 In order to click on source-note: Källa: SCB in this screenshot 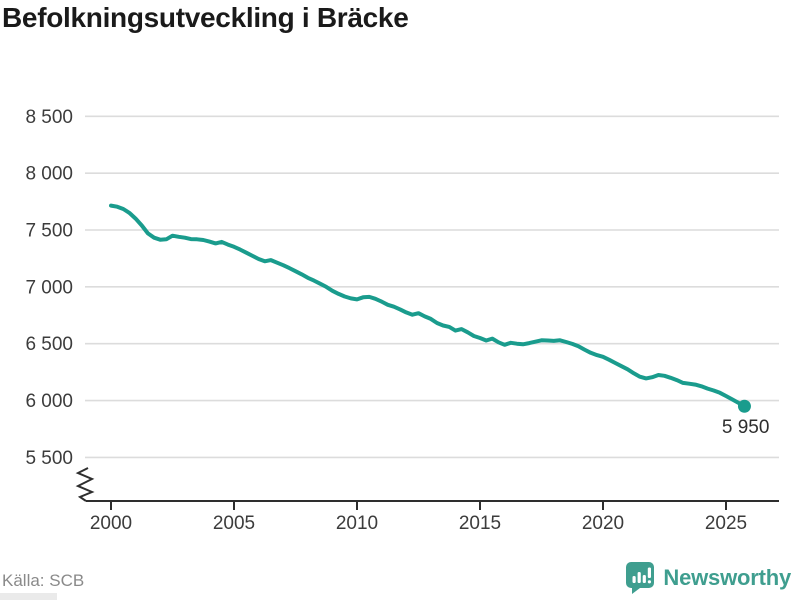, I will do `click(43, 580)`.